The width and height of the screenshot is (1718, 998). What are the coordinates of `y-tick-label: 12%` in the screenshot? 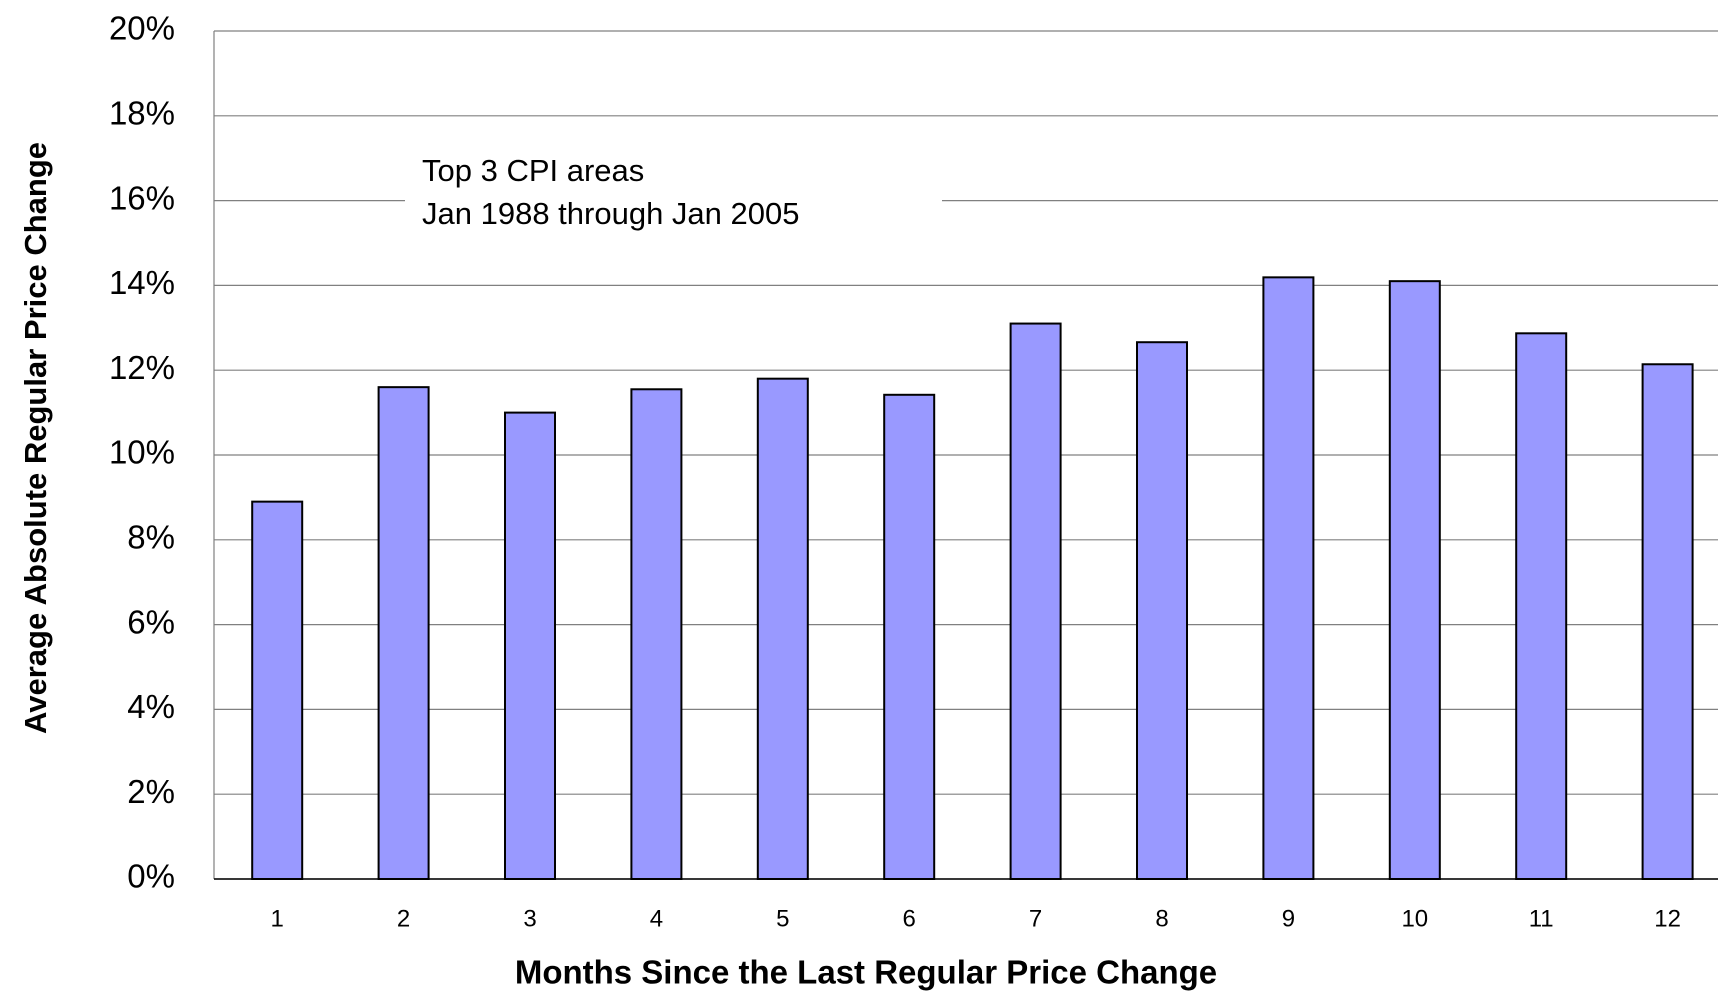 It's located at (142, 367).